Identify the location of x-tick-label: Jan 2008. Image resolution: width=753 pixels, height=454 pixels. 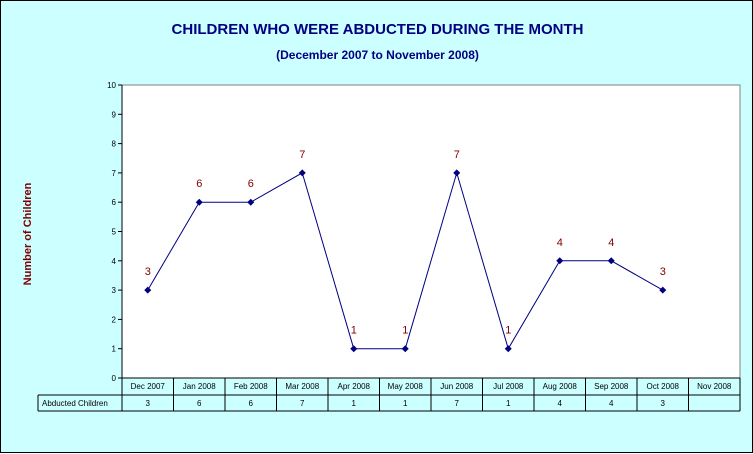
(199, 386).